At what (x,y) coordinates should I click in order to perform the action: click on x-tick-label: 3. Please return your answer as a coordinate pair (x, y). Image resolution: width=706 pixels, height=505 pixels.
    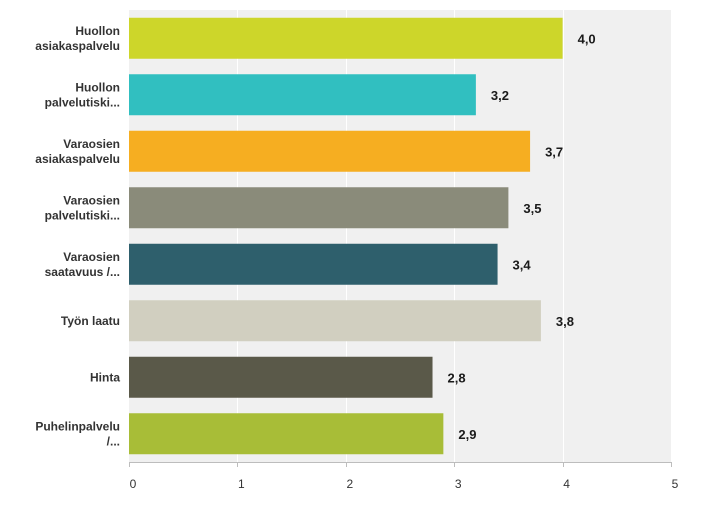
    Looking at the image, I should click on (458, 484).